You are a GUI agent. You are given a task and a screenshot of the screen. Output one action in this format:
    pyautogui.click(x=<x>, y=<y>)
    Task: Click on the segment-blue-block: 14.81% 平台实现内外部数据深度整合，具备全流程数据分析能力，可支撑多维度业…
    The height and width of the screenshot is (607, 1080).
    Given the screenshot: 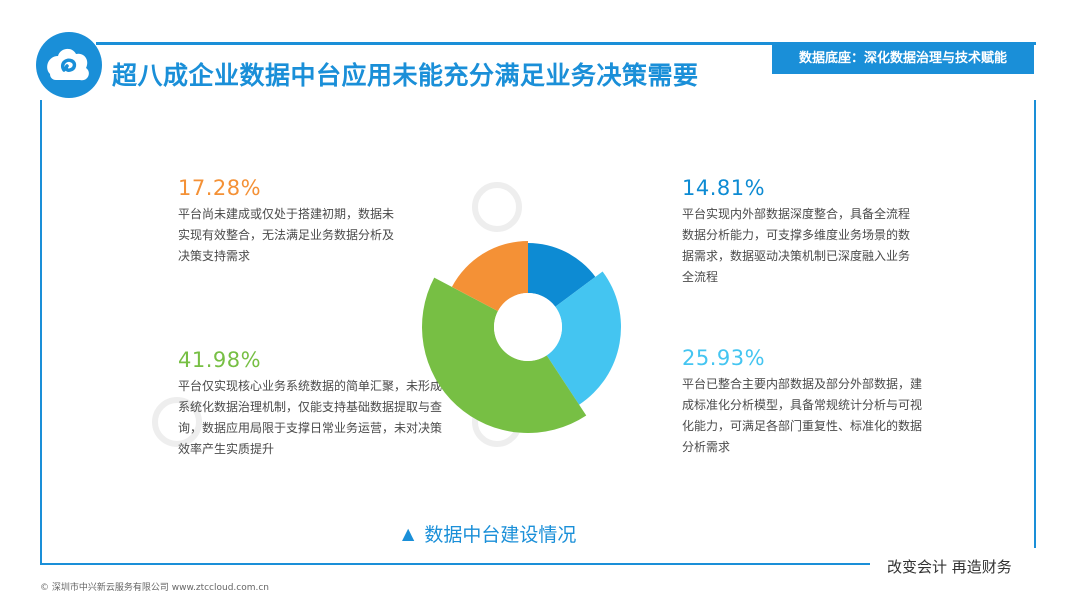 What is the action you would take?
    pyautogui.click(x=797, y=232)
    